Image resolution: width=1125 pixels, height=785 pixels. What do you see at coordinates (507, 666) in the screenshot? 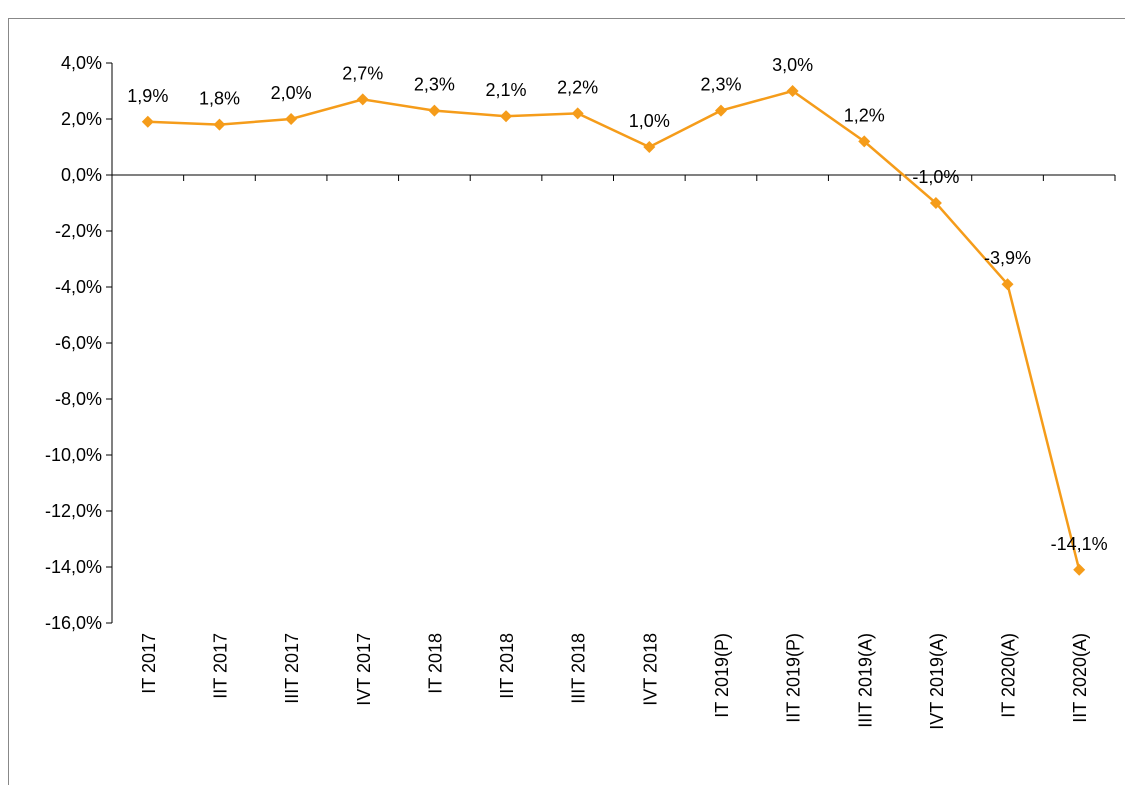
I see `x-tick-label: IIT 2018` at bounding box center [507, 666].